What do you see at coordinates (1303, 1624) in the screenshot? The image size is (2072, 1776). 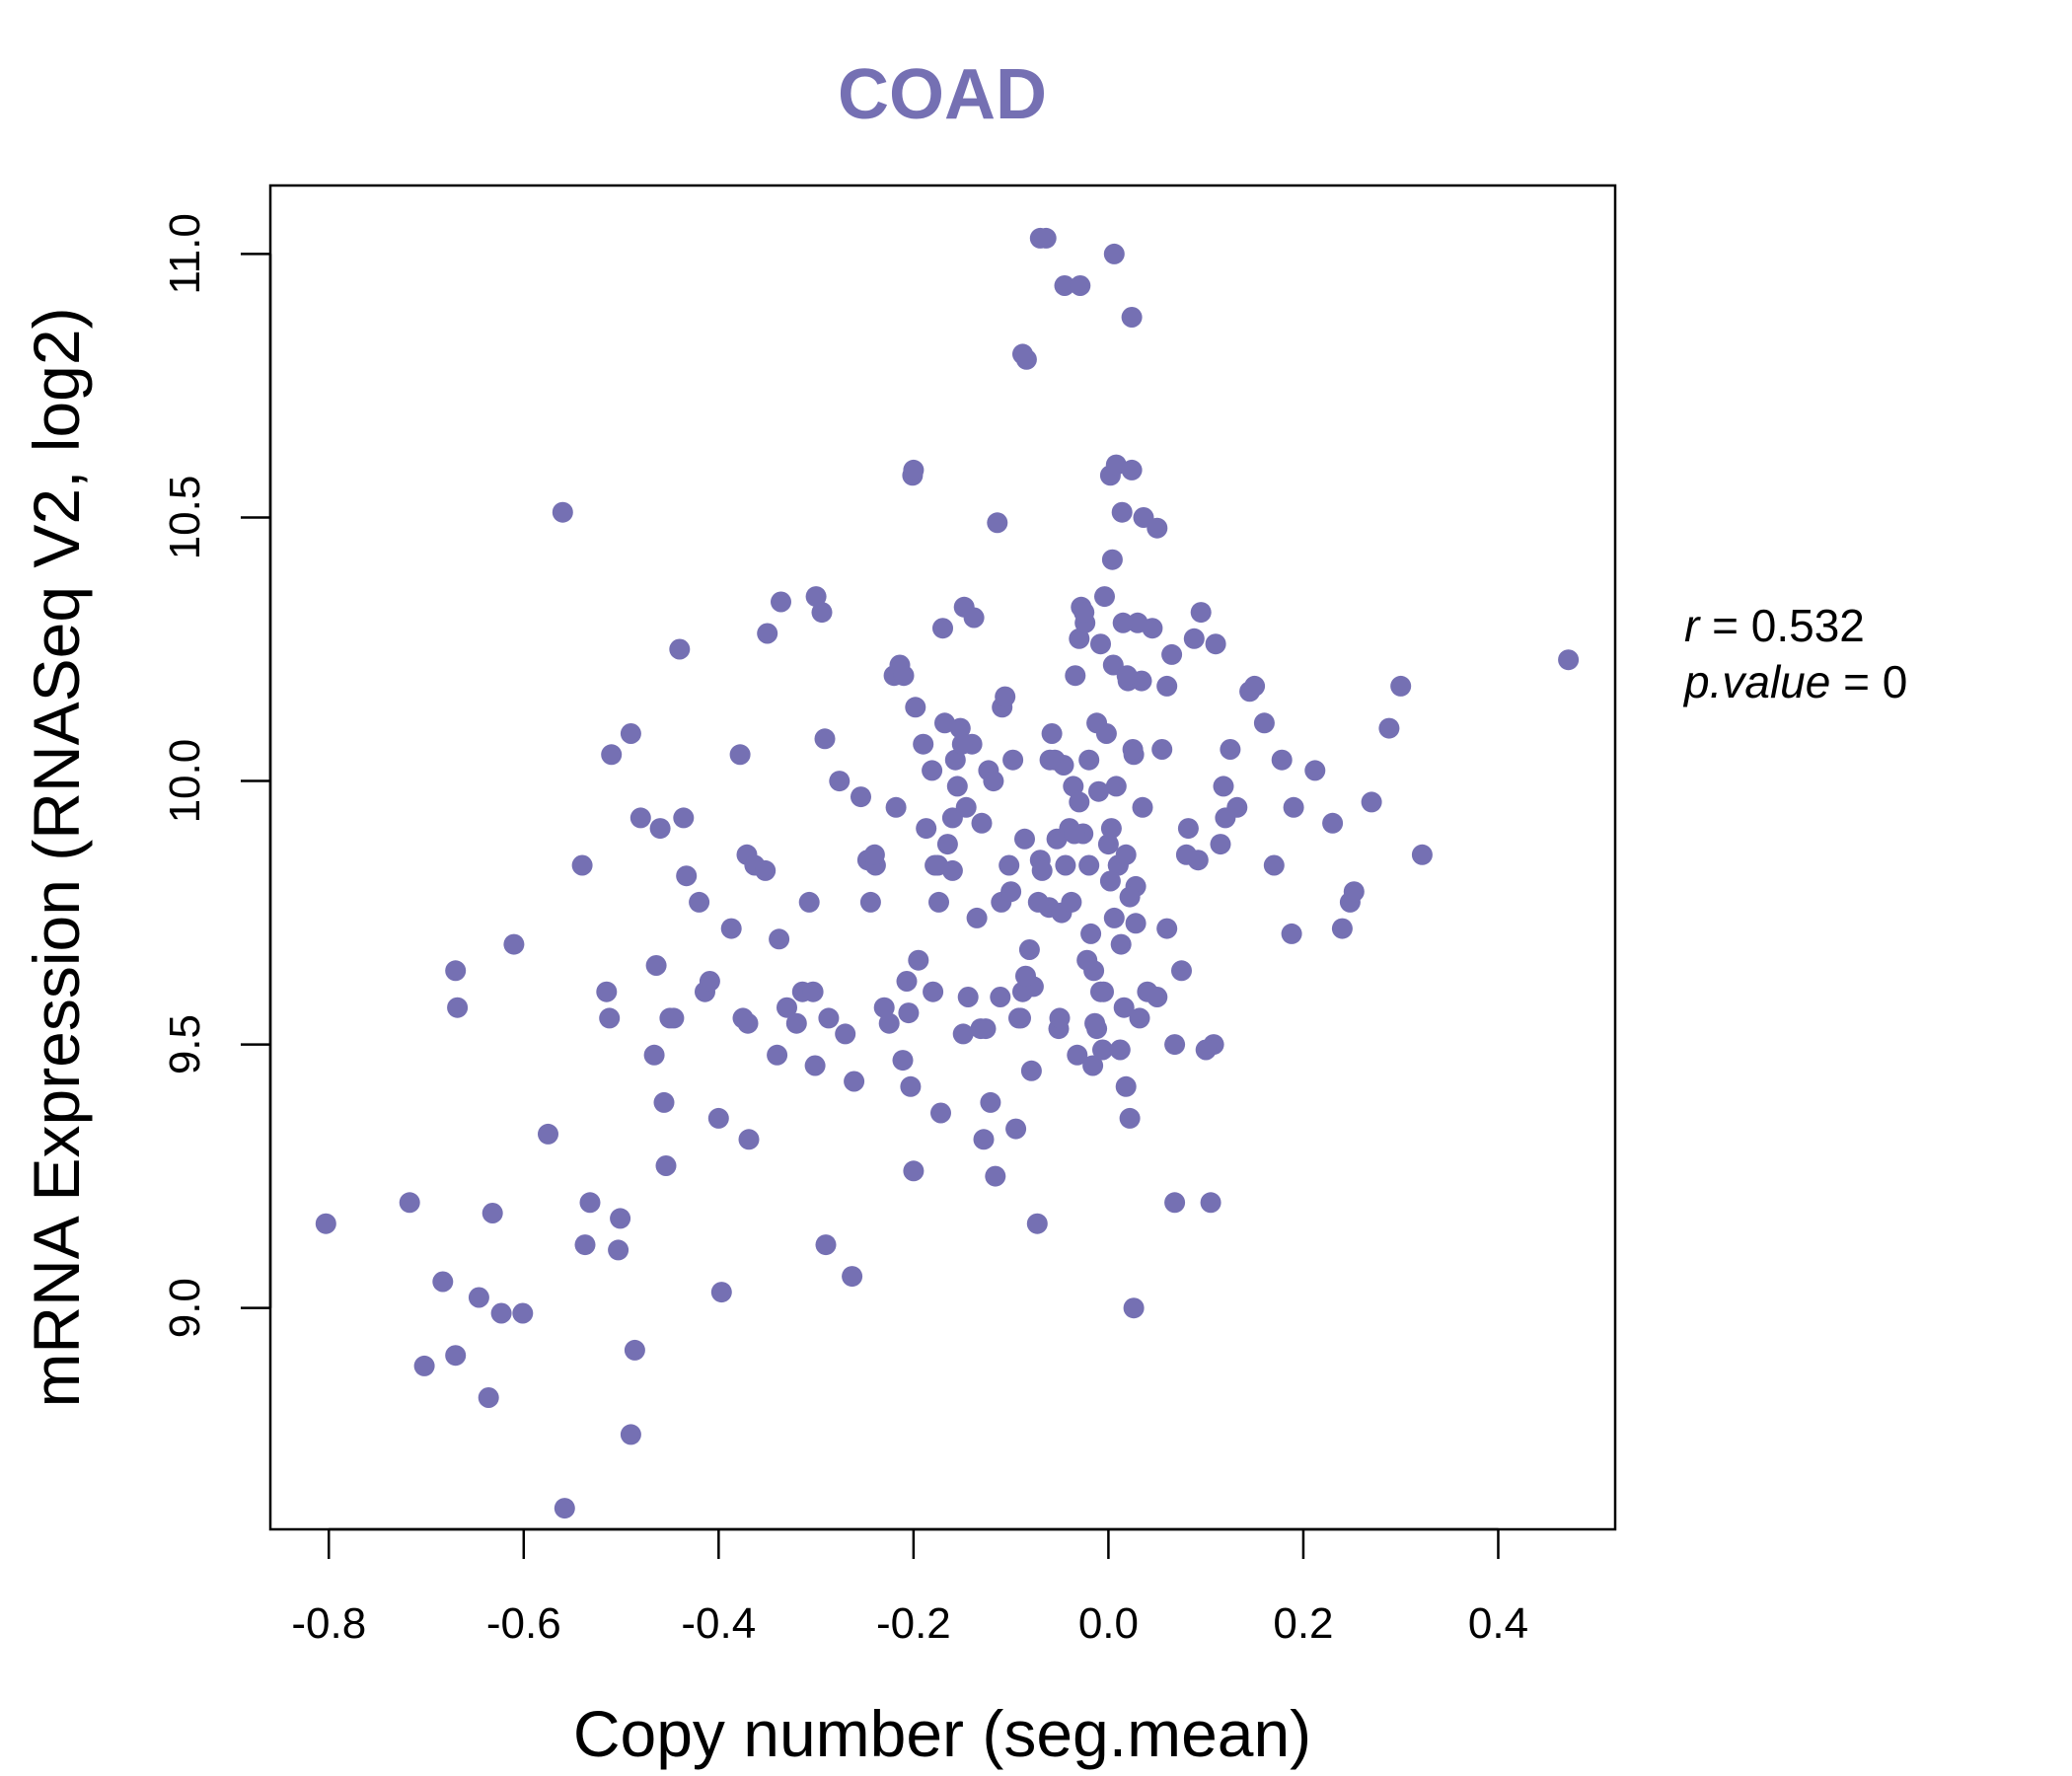 I see `x-tick-label: 0.2` at bounding box center [1303, 1624].